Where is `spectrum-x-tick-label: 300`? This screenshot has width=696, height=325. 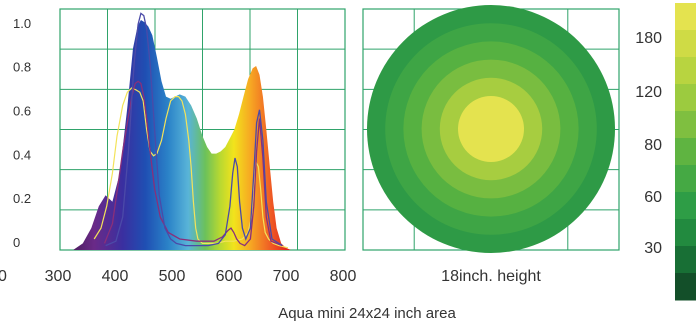 spectrum-x-tick-label: 300 is located at coordinates (58, 276).